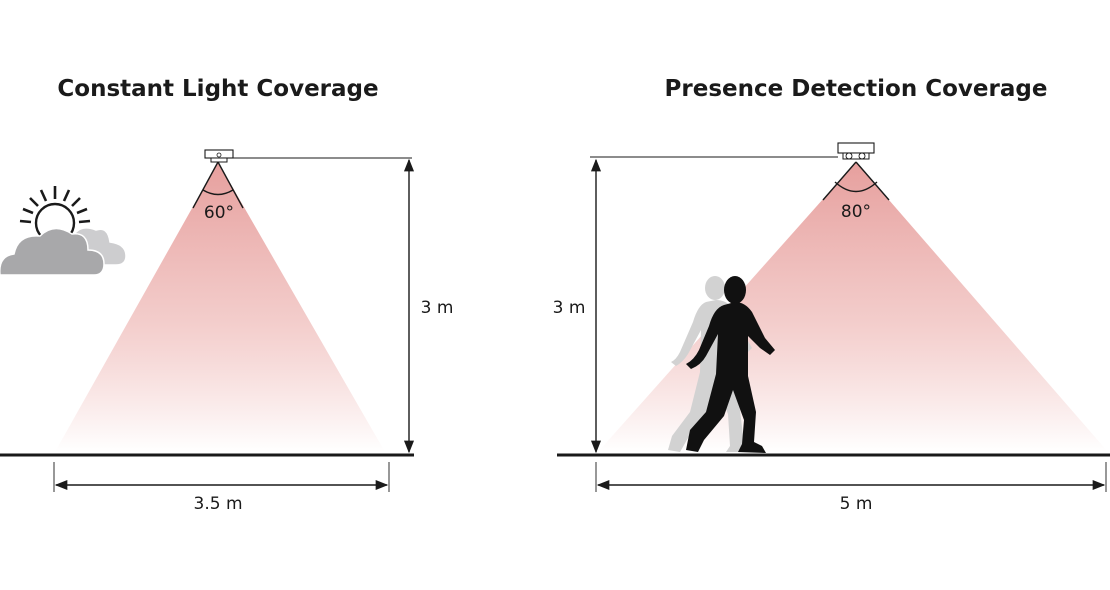 The width and height of the screenshot is (1110, 590). What do you see at coordinates (856, 89) in the screenshot?
I see `panel-title: Presence Detection Coverage` at bounding box center [856, 89].